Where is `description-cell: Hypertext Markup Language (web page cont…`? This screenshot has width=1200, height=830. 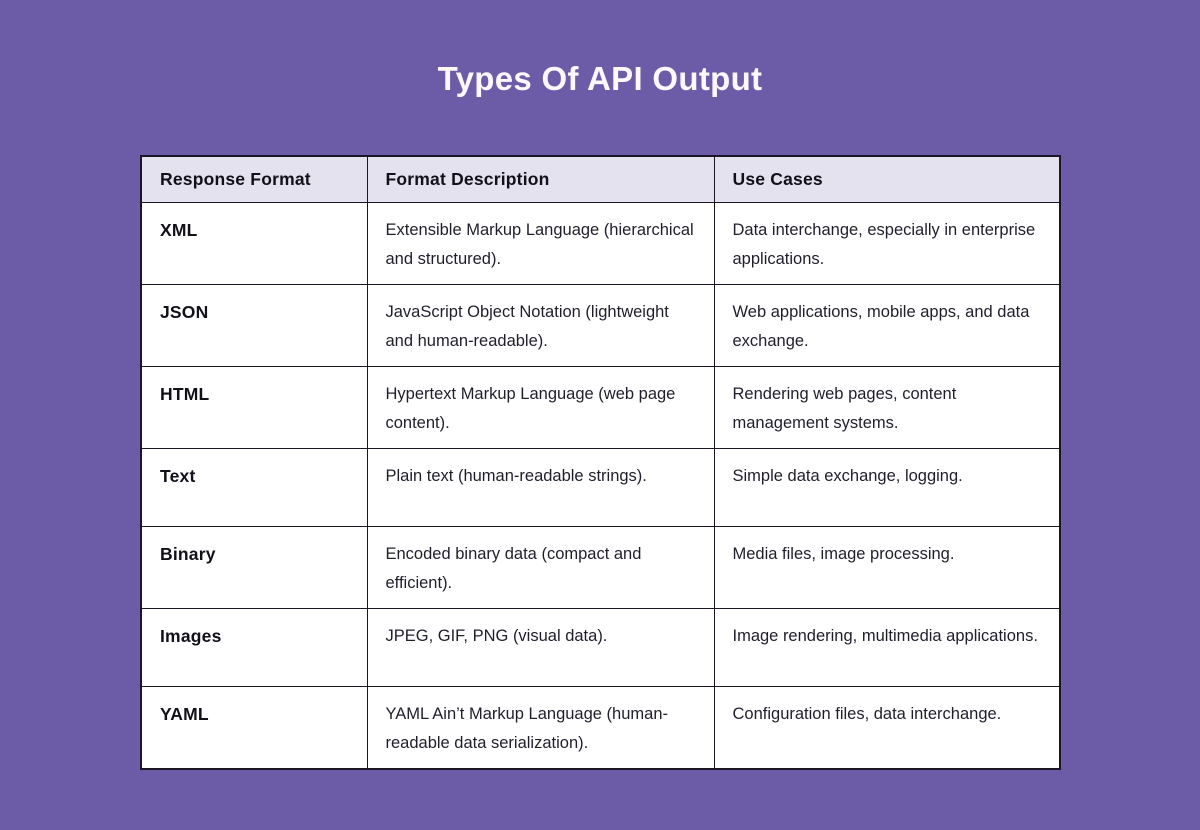 description-cell: Hypertext Markup Language (web page cont… is located at coordinates (540, 407).